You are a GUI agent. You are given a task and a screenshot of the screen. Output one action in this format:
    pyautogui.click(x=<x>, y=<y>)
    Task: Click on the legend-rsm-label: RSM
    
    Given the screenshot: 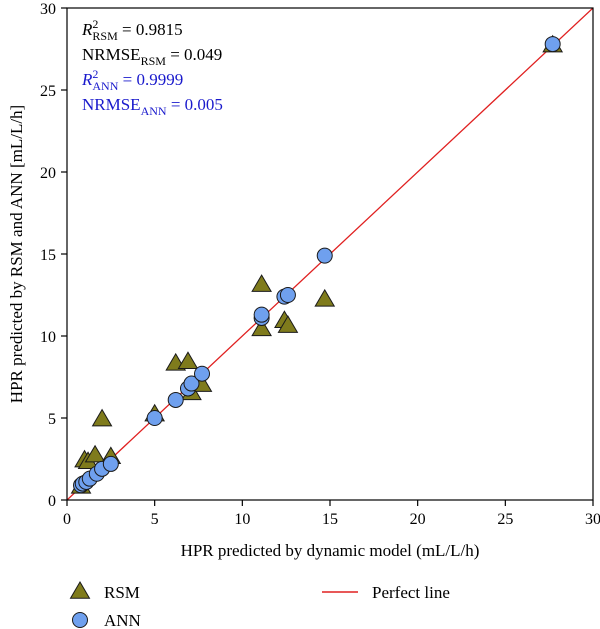 What is the action you would take?
    pyautogui.click(x=122, y=592)
    